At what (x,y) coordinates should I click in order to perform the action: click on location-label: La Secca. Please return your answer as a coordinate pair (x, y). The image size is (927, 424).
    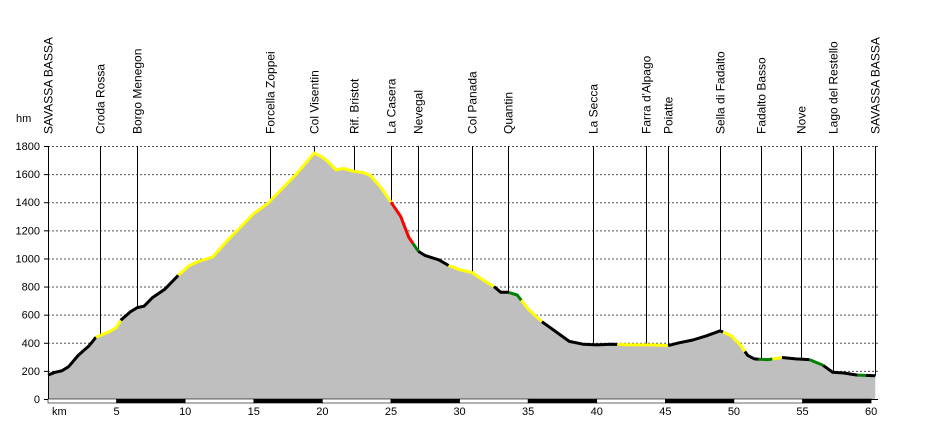
    Looking at the image, I should click on (594, 109).